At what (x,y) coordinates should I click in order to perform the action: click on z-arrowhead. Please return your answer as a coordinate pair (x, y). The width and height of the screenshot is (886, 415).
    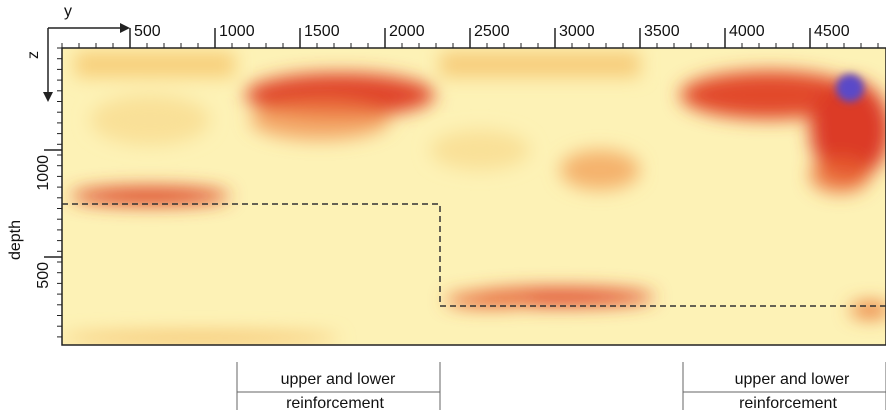
    Looking at the image, I should click on (48, 97).